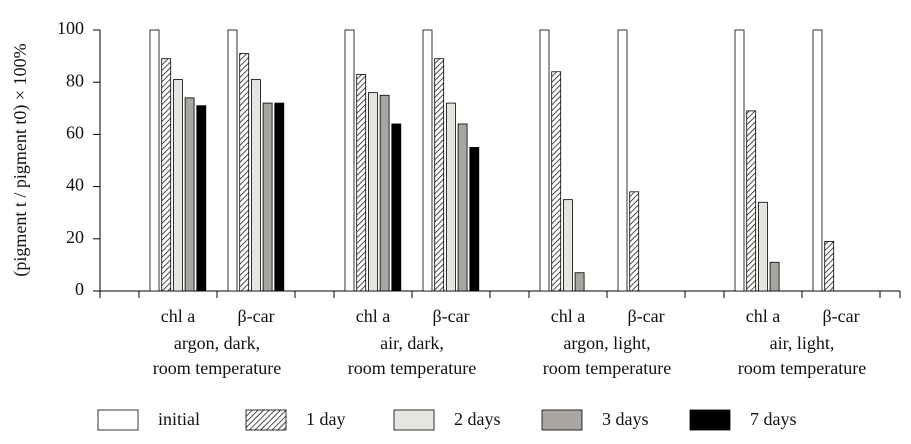 The height and width of the screenshot is (444, 911). Describe the element at coordinates (802, 343) in the screenshot. I see `group-label: air, light,` at that location.